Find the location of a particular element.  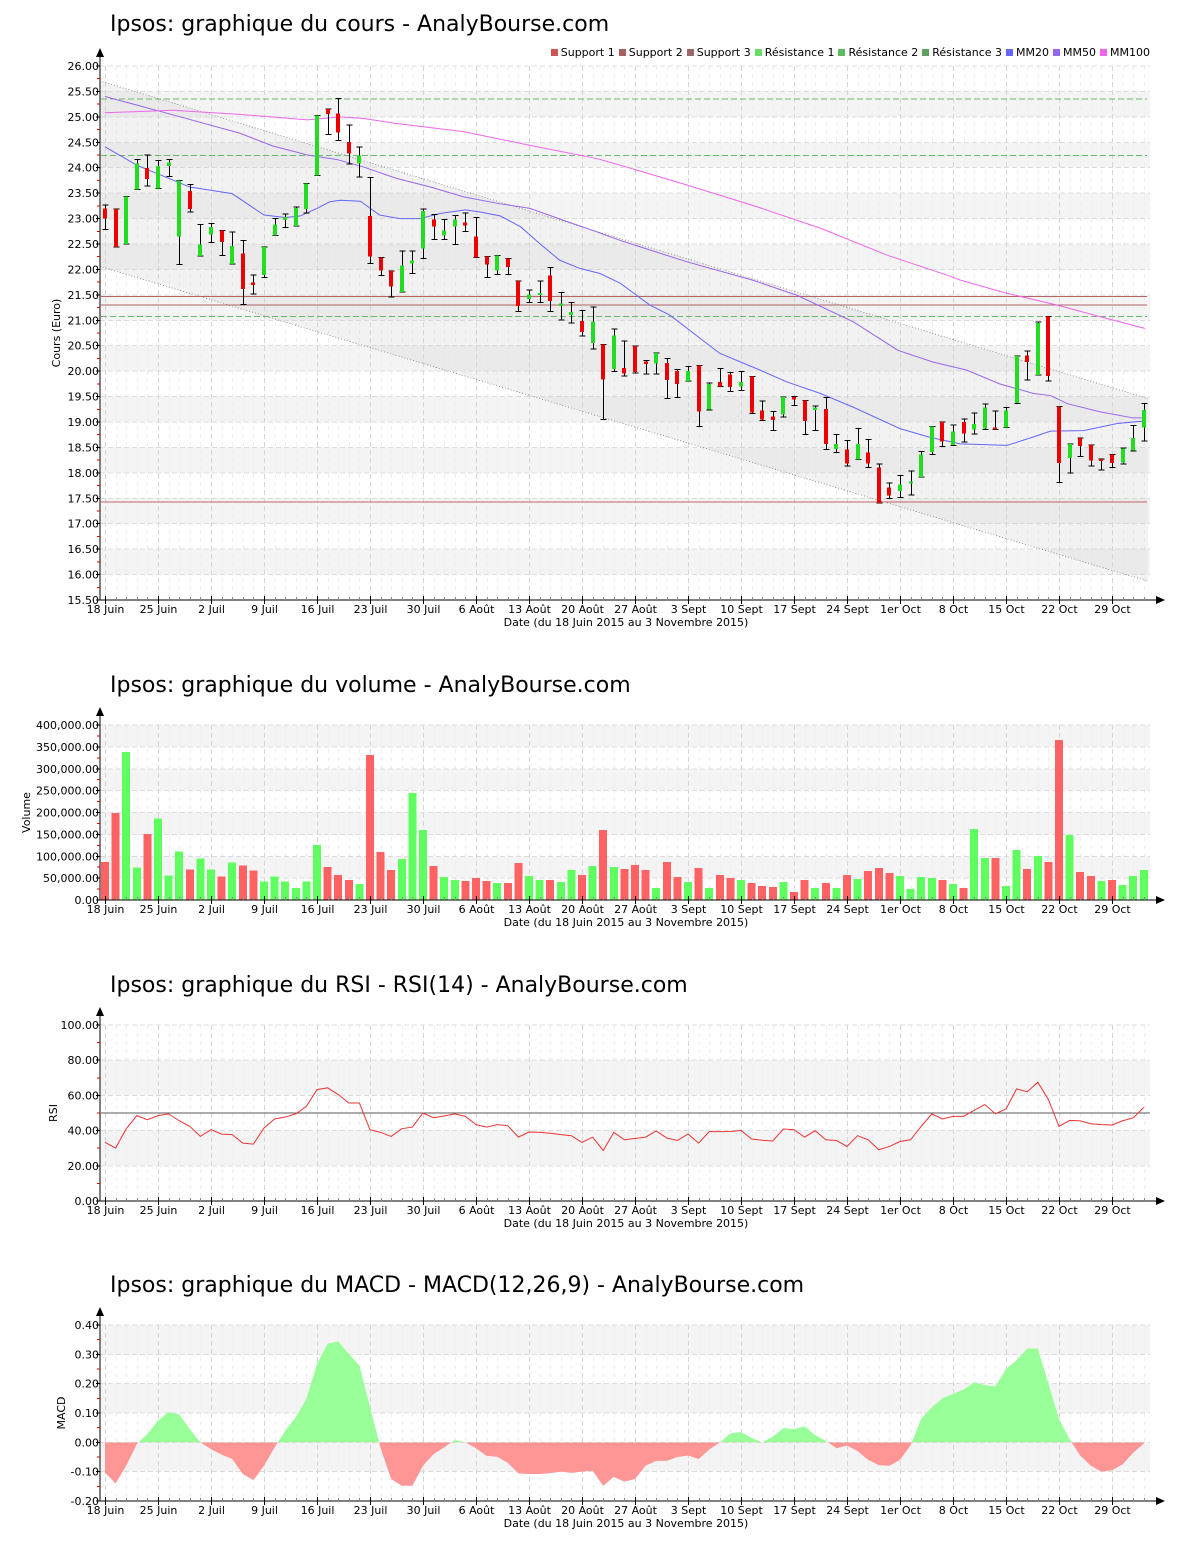

legend-label: Résistance 2 is located at coordinates (883, 52).